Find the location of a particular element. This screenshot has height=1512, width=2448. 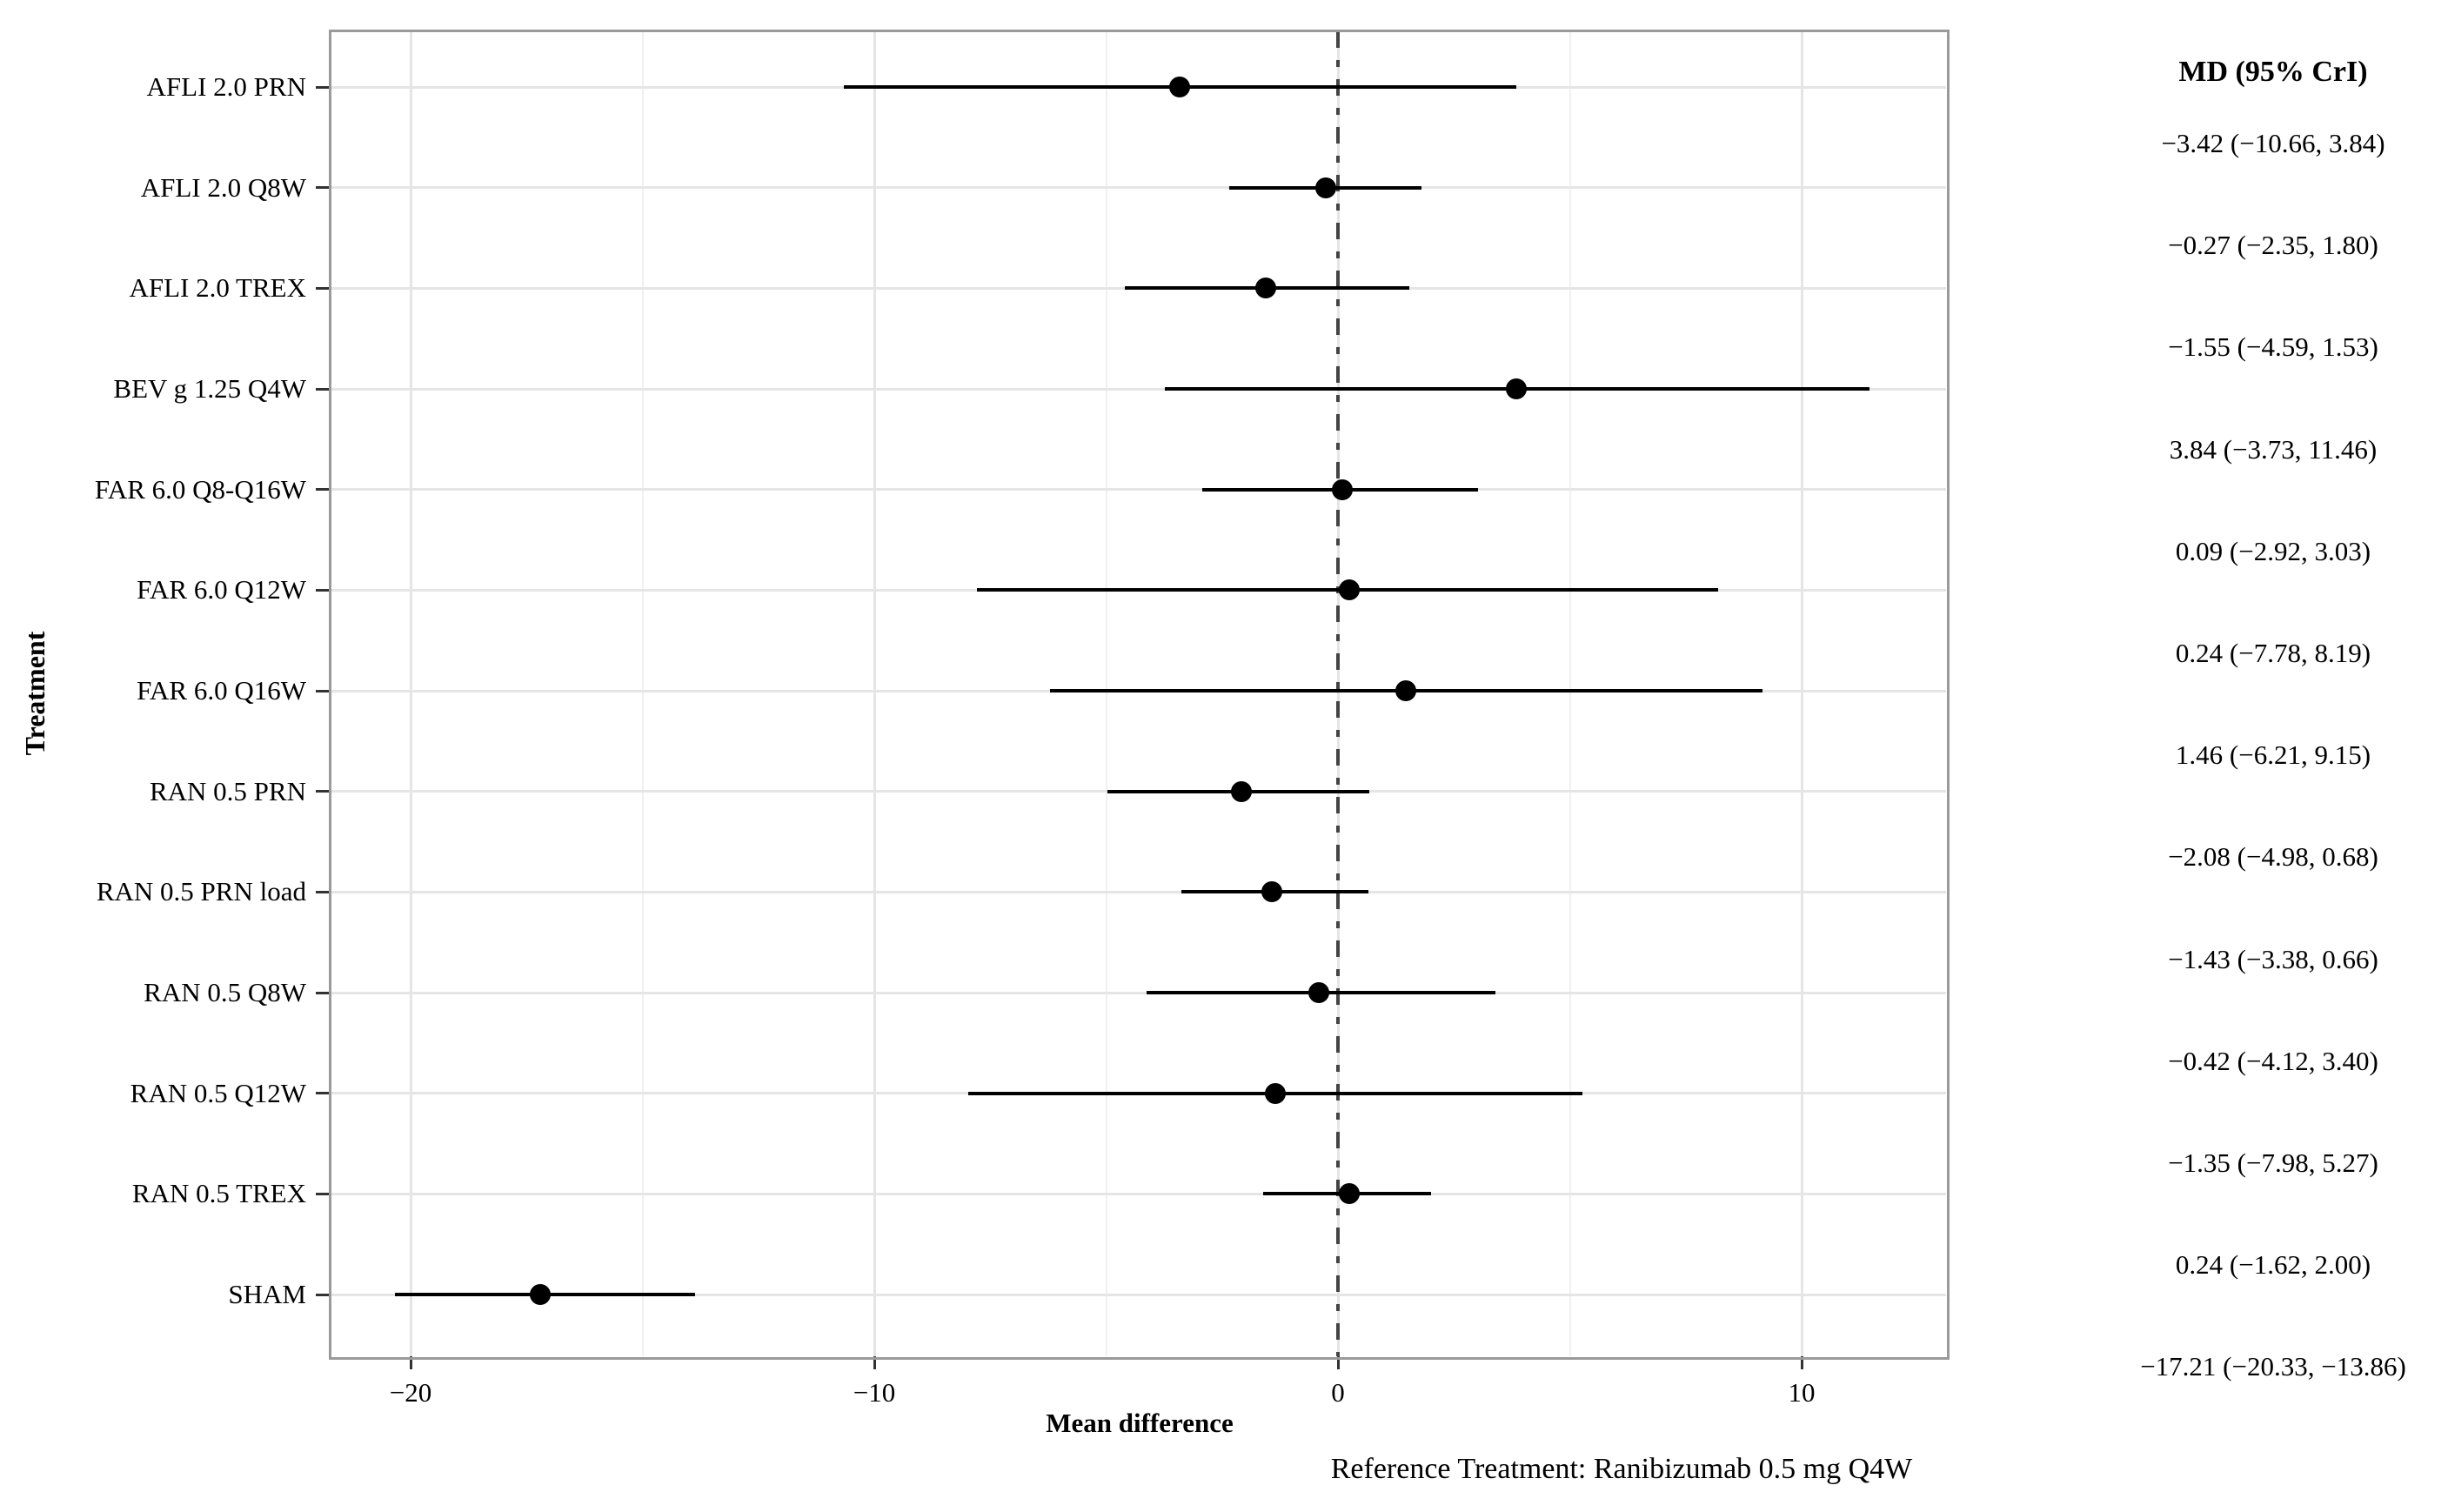

md-column-header: MD (95% CrI) is located at coordinates (2273, 72).